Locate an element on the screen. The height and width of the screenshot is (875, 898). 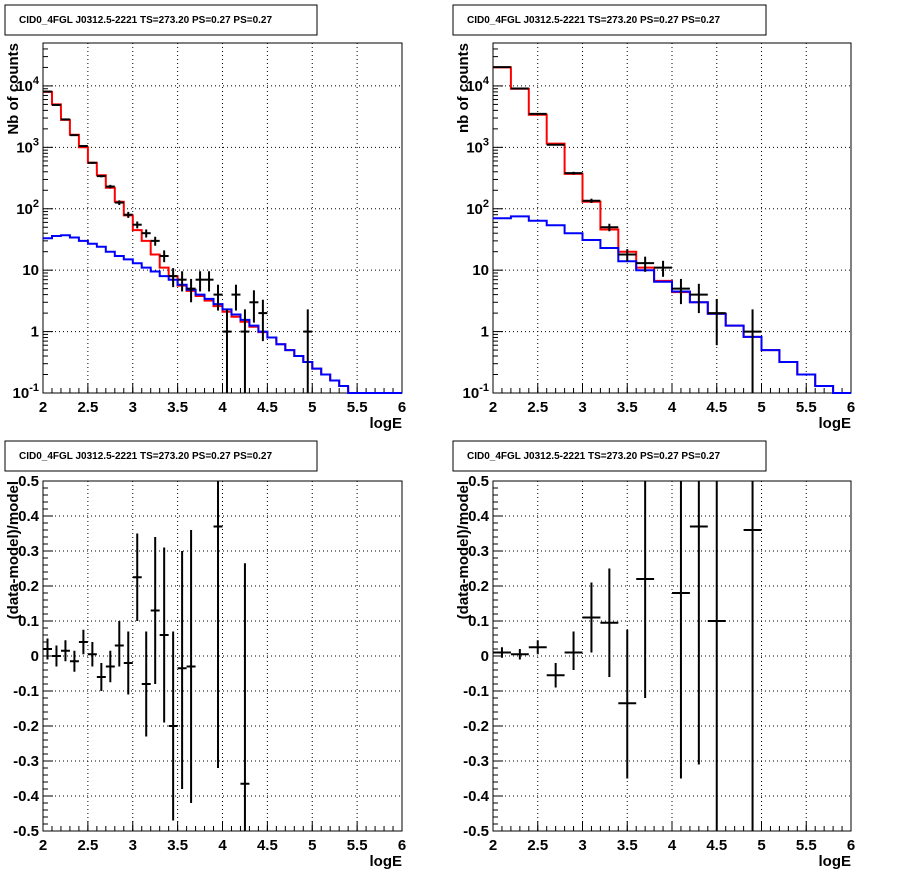
x-tick-label: 5 is located at coordinates (761, 845).